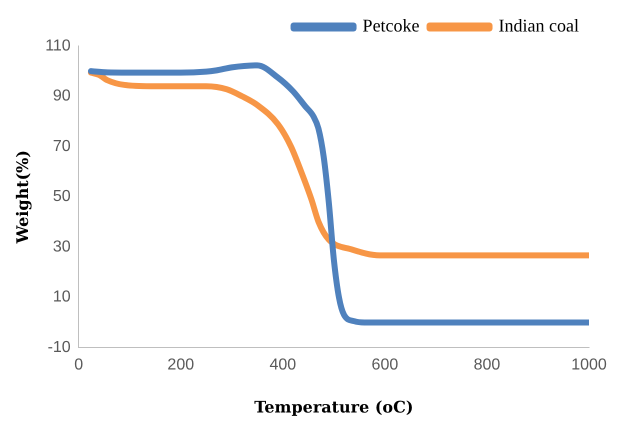  Describe the element at coordinates (61, 247) in the screenshot. I see `y-tick-label: 30` at that location.